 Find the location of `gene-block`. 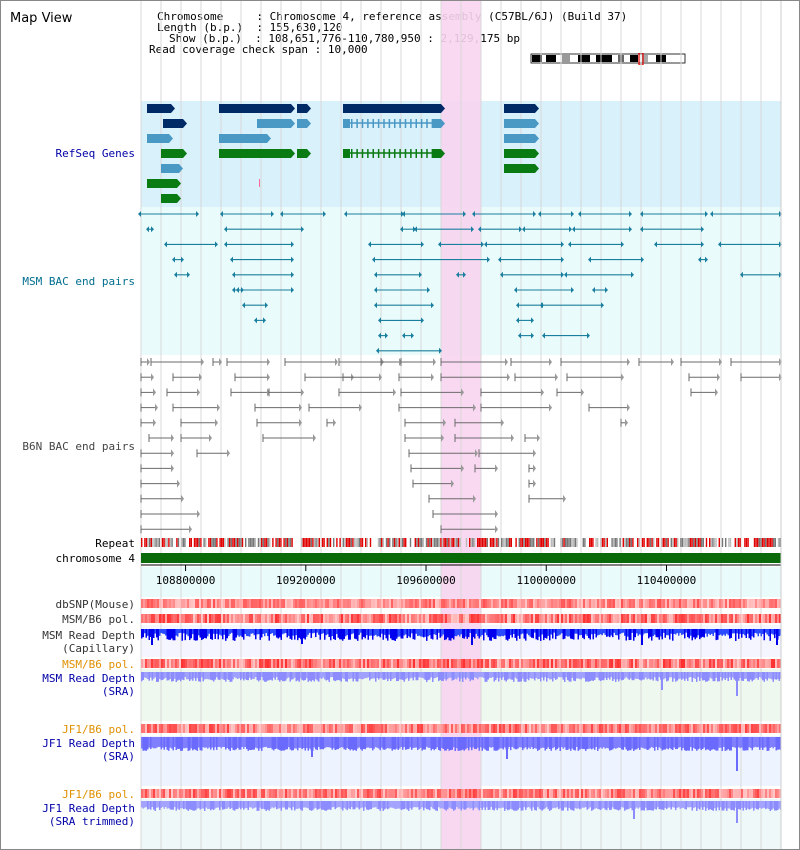

gene-block is located at coordinates (519, 168).